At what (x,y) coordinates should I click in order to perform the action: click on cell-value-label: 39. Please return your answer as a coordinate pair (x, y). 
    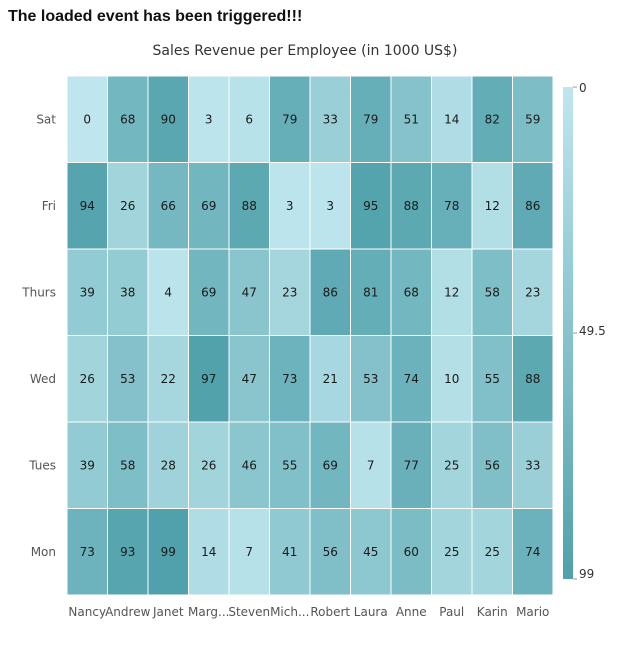
    Looking at the image, I should click on (87, 292).